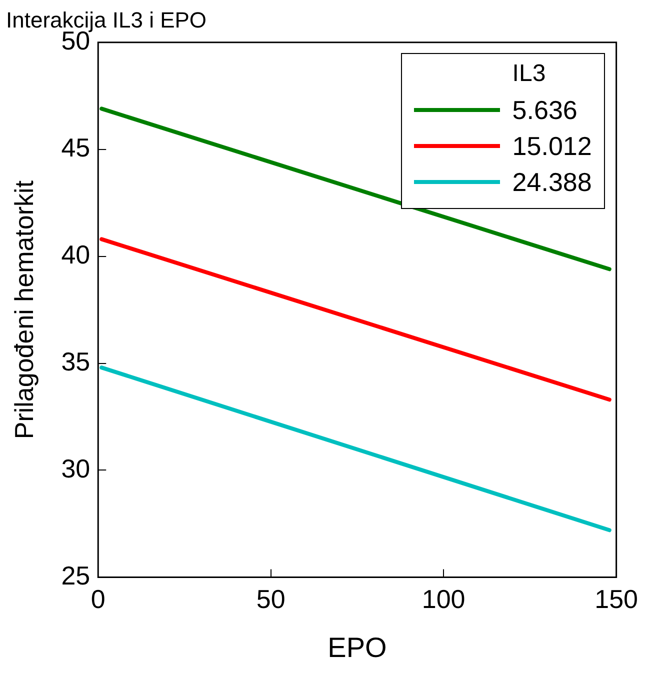  Describe the element at coordinates (23, 310) in the screenshot. I see `y-axis-title: Prilagođeni hematorkit` at that location.